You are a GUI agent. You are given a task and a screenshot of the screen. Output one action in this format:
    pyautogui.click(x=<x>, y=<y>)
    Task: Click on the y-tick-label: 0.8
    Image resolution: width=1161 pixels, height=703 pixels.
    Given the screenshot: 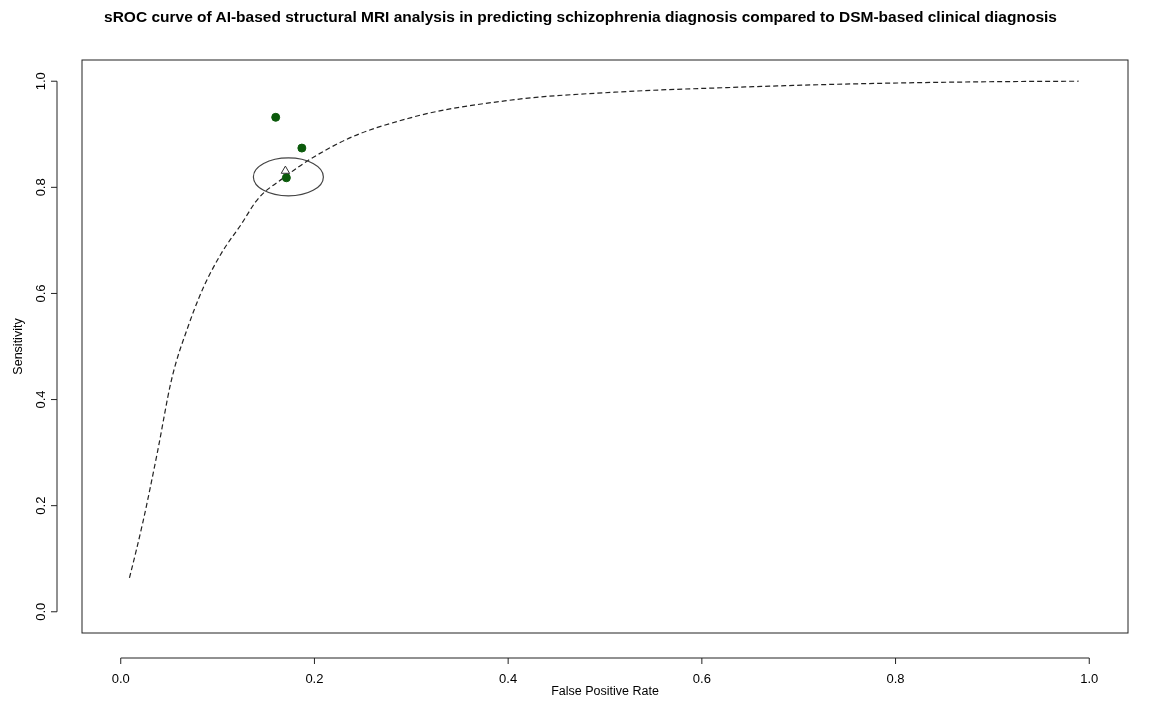 What is the action you would take?
    pyautogui.click(x=40, y=187)
    